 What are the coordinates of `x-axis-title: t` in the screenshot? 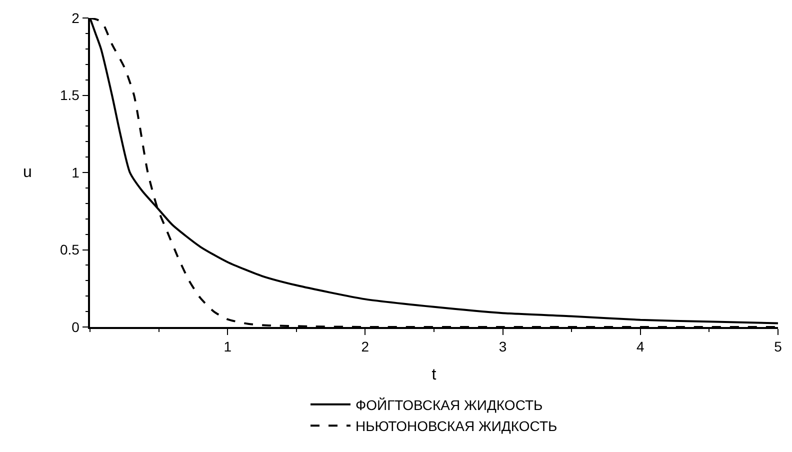 It's located at (434, 375).